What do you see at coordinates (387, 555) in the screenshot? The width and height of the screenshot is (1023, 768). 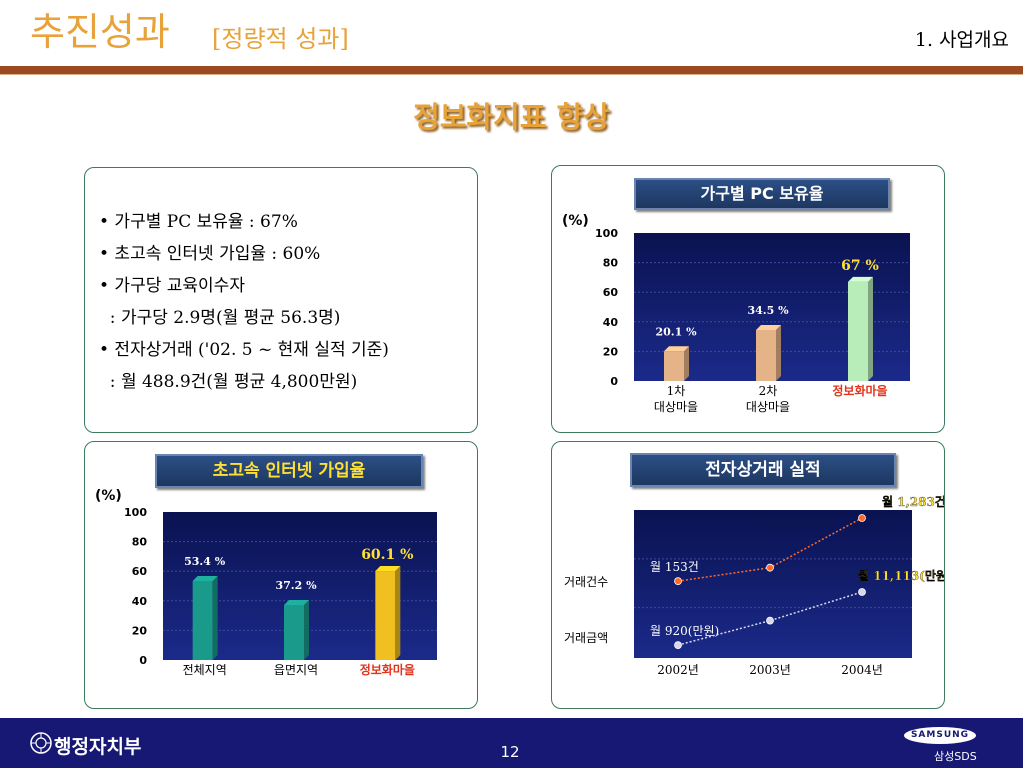 I see `data-label: 60.1 %` at bounding box center [387, 555].